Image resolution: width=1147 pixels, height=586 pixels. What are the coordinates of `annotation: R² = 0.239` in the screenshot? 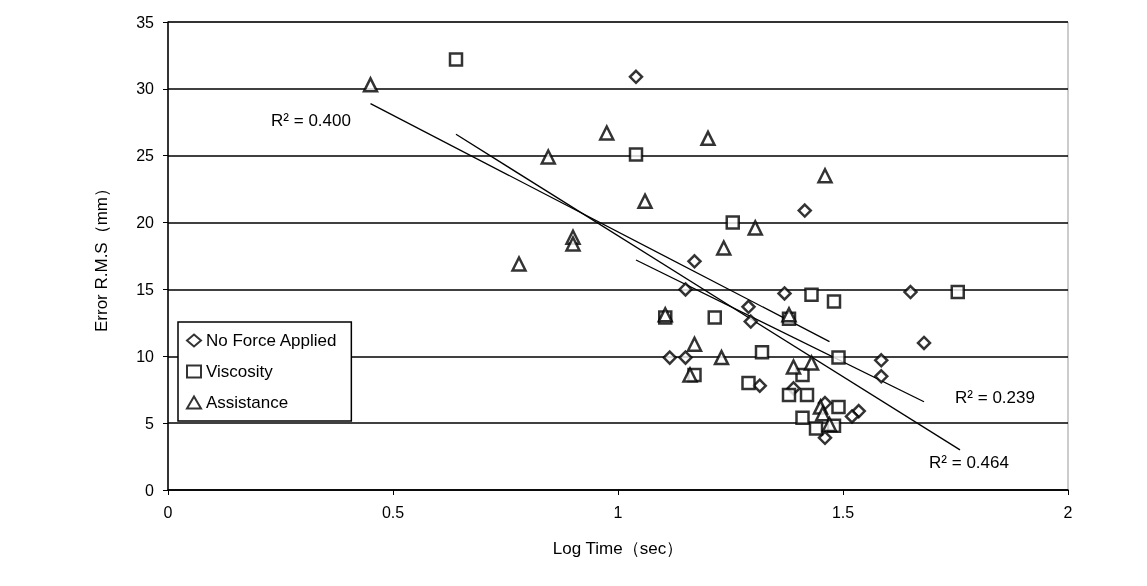 It's located at (995, 397).